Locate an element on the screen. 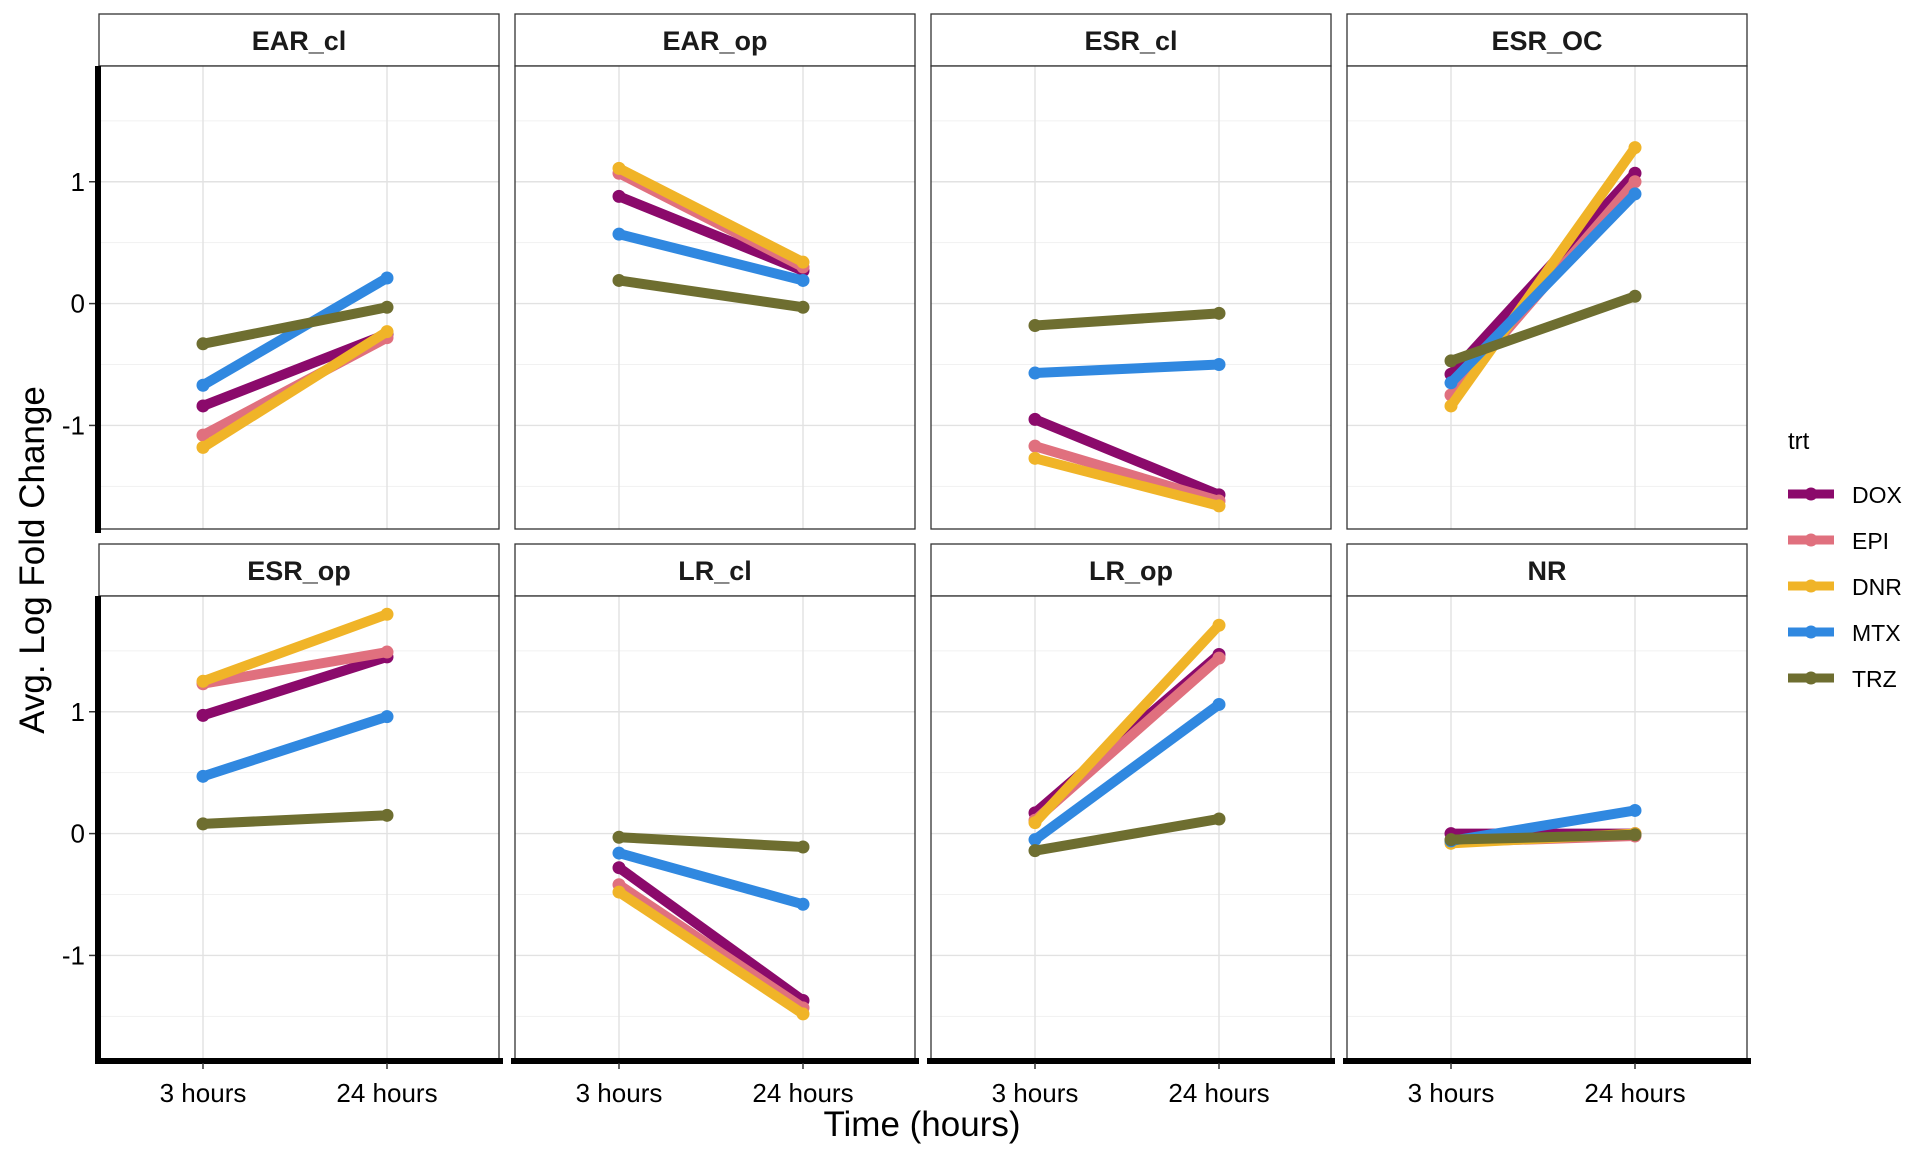  legend-label: EPI is located at coordinates (1870, 541).